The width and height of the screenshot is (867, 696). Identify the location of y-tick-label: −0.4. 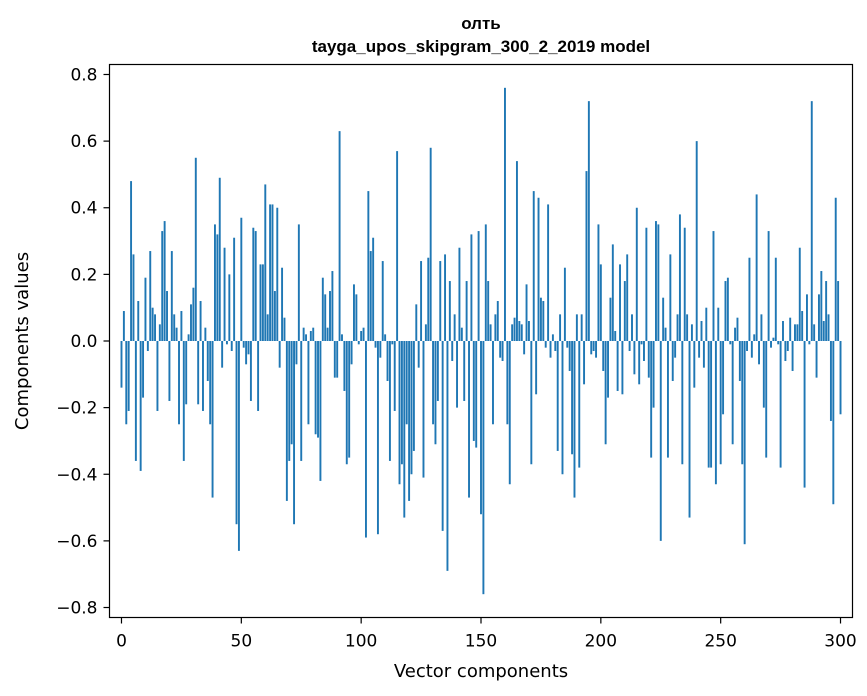
(76, 475).